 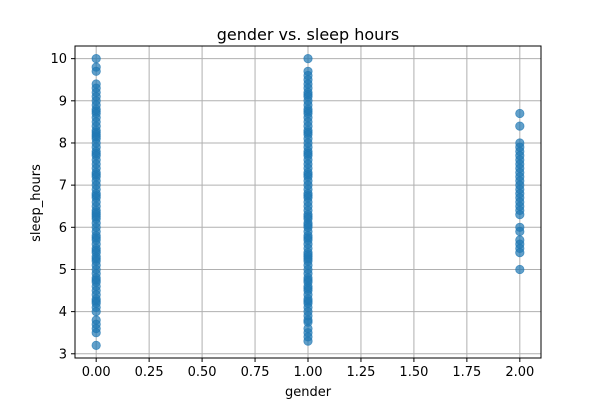 I want to click on x-tick-label: 0.75, so click(x=255, y=372).